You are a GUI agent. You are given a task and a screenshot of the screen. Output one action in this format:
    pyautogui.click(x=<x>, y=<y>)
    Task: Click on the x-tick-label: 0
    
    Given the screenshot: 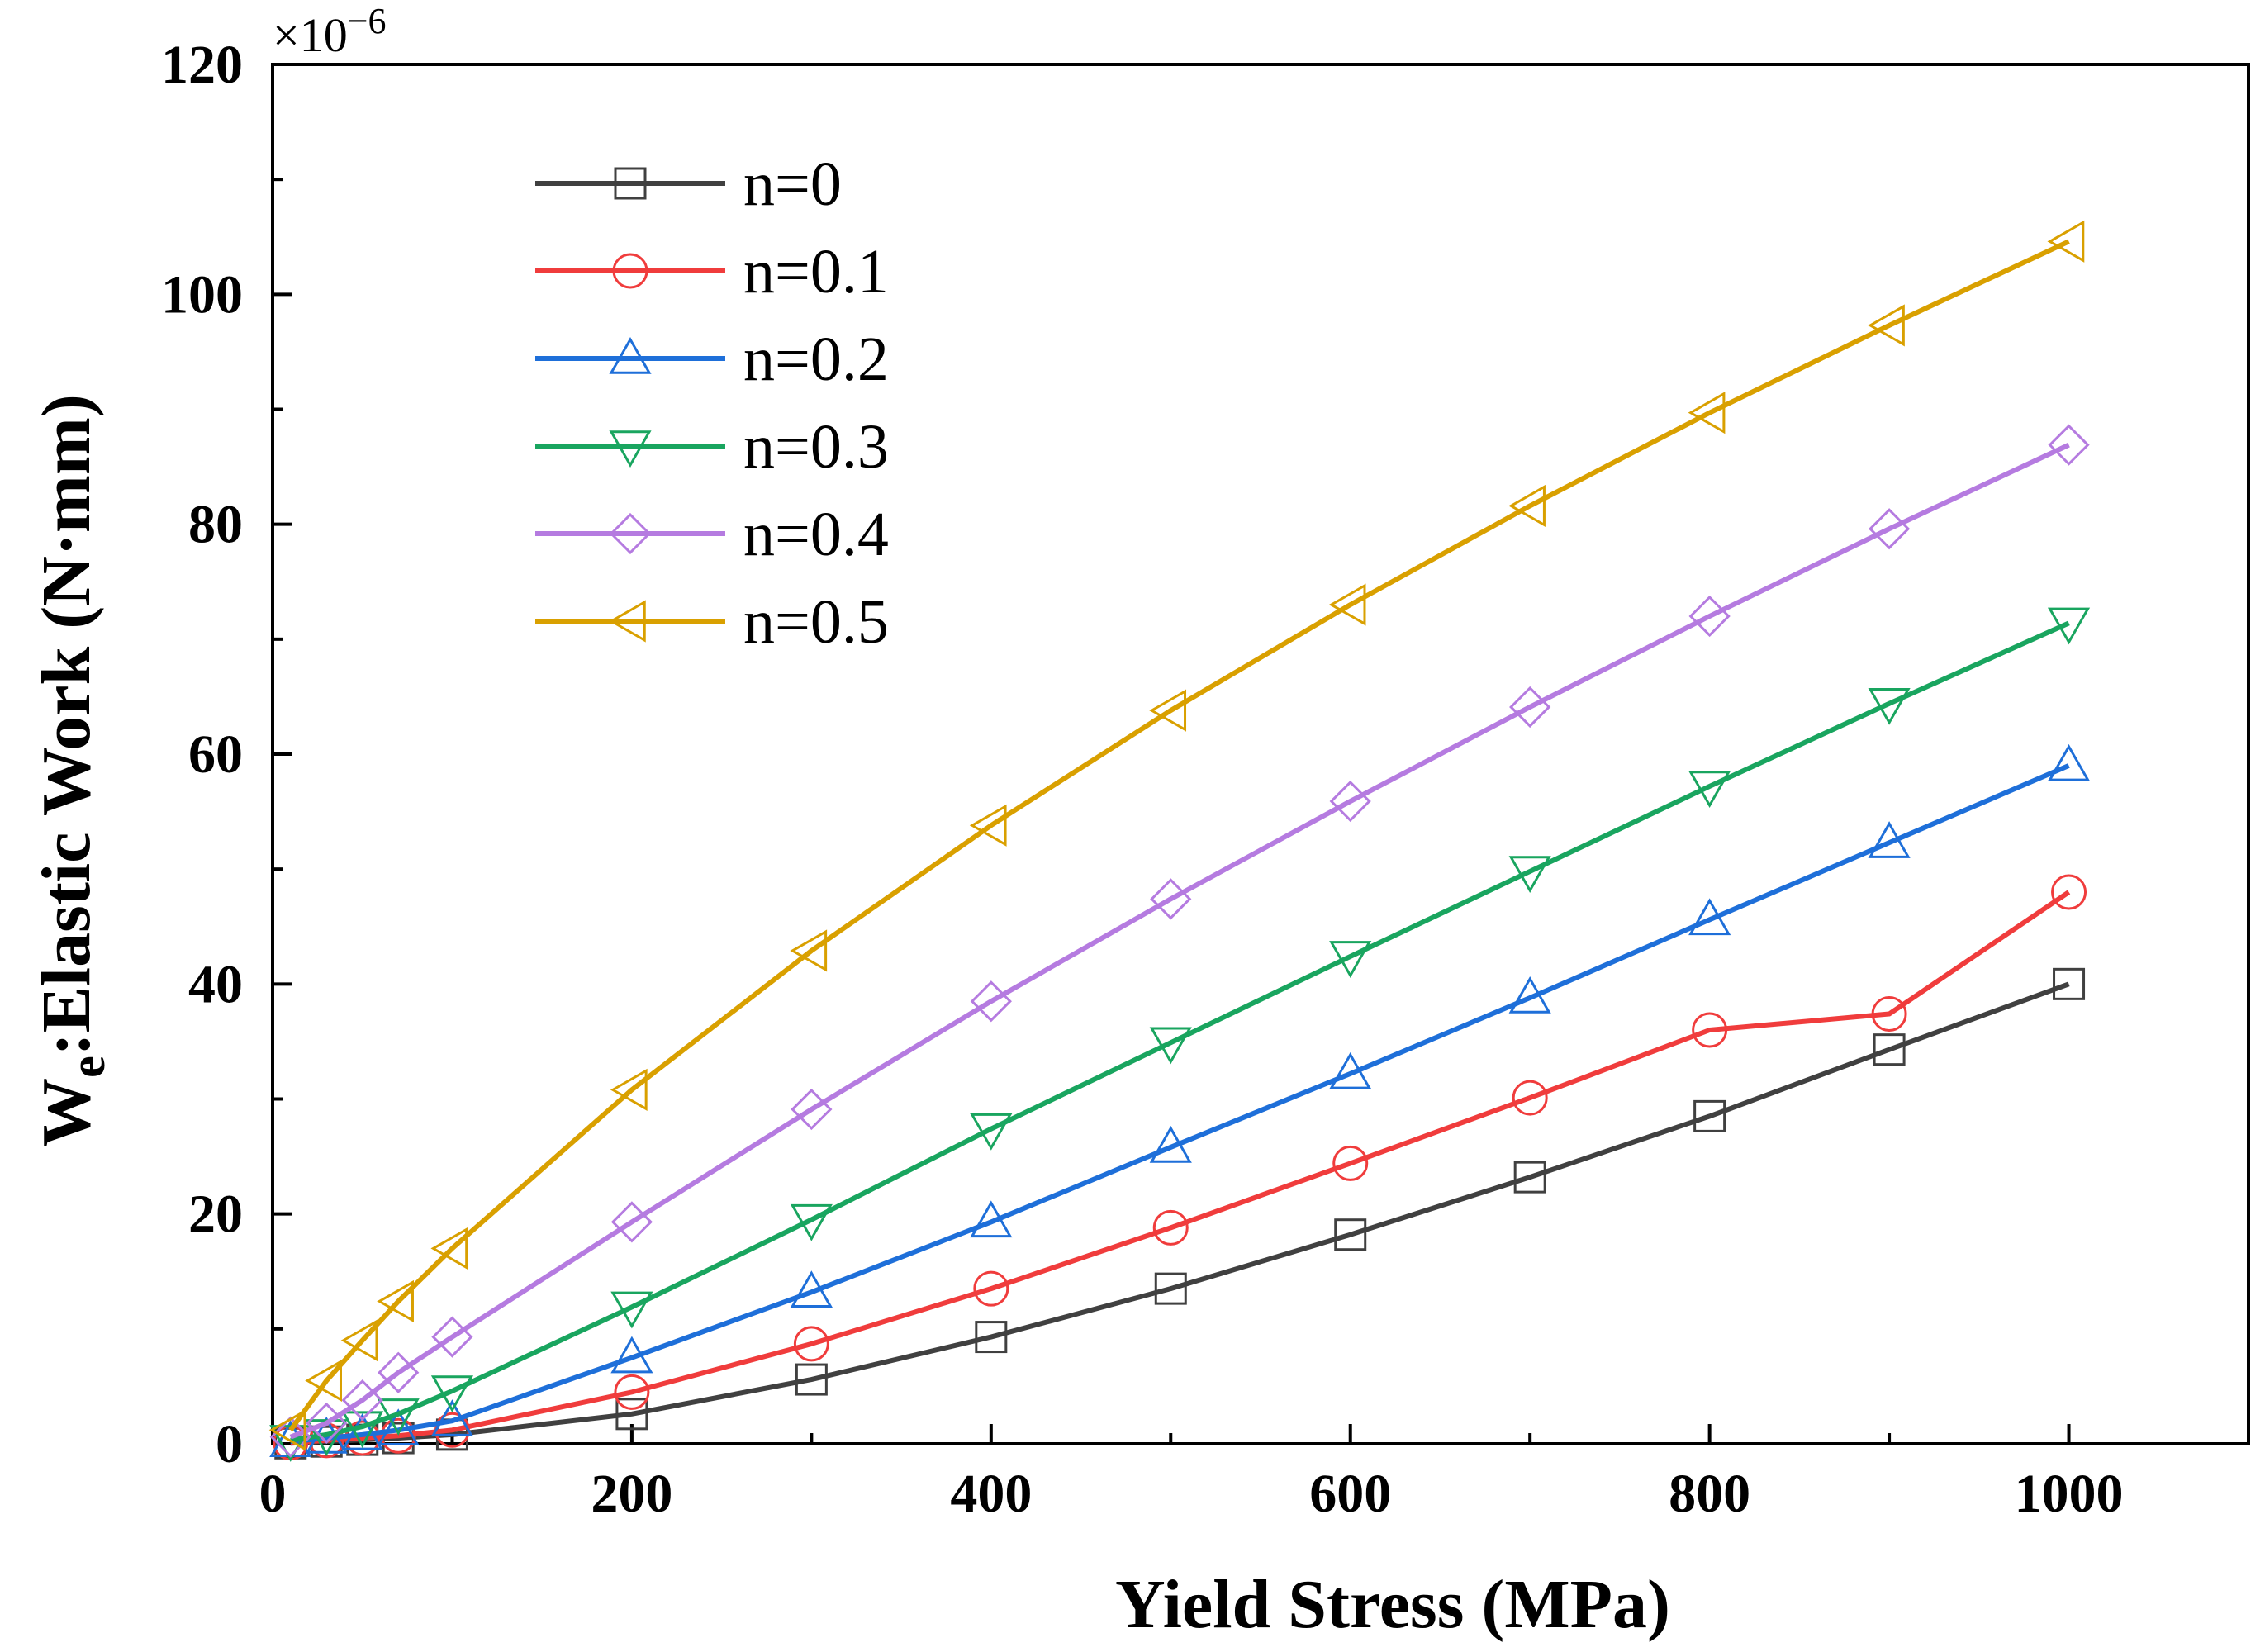 What is the action you would take?
    pyautogui.click(x=273, y=1494)
    